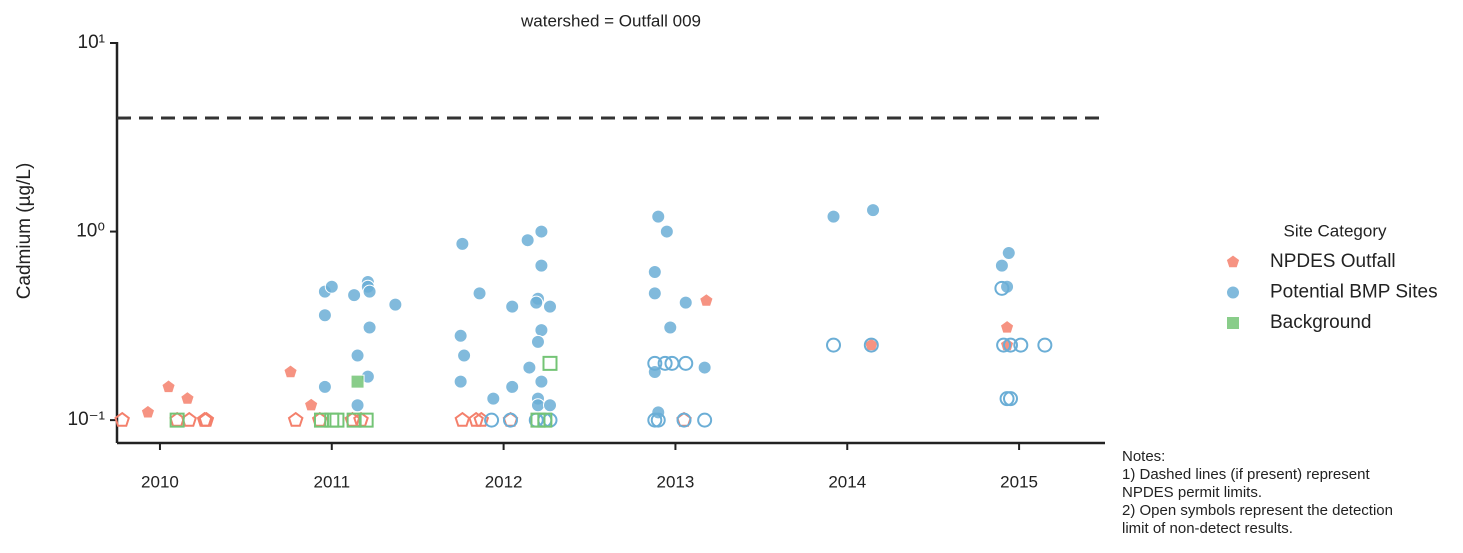  What do you see at coordinates (1354, 292) in the screenshot?
I see `legend-label: Potential BMP Sites` at bounding box center [1354, 292].